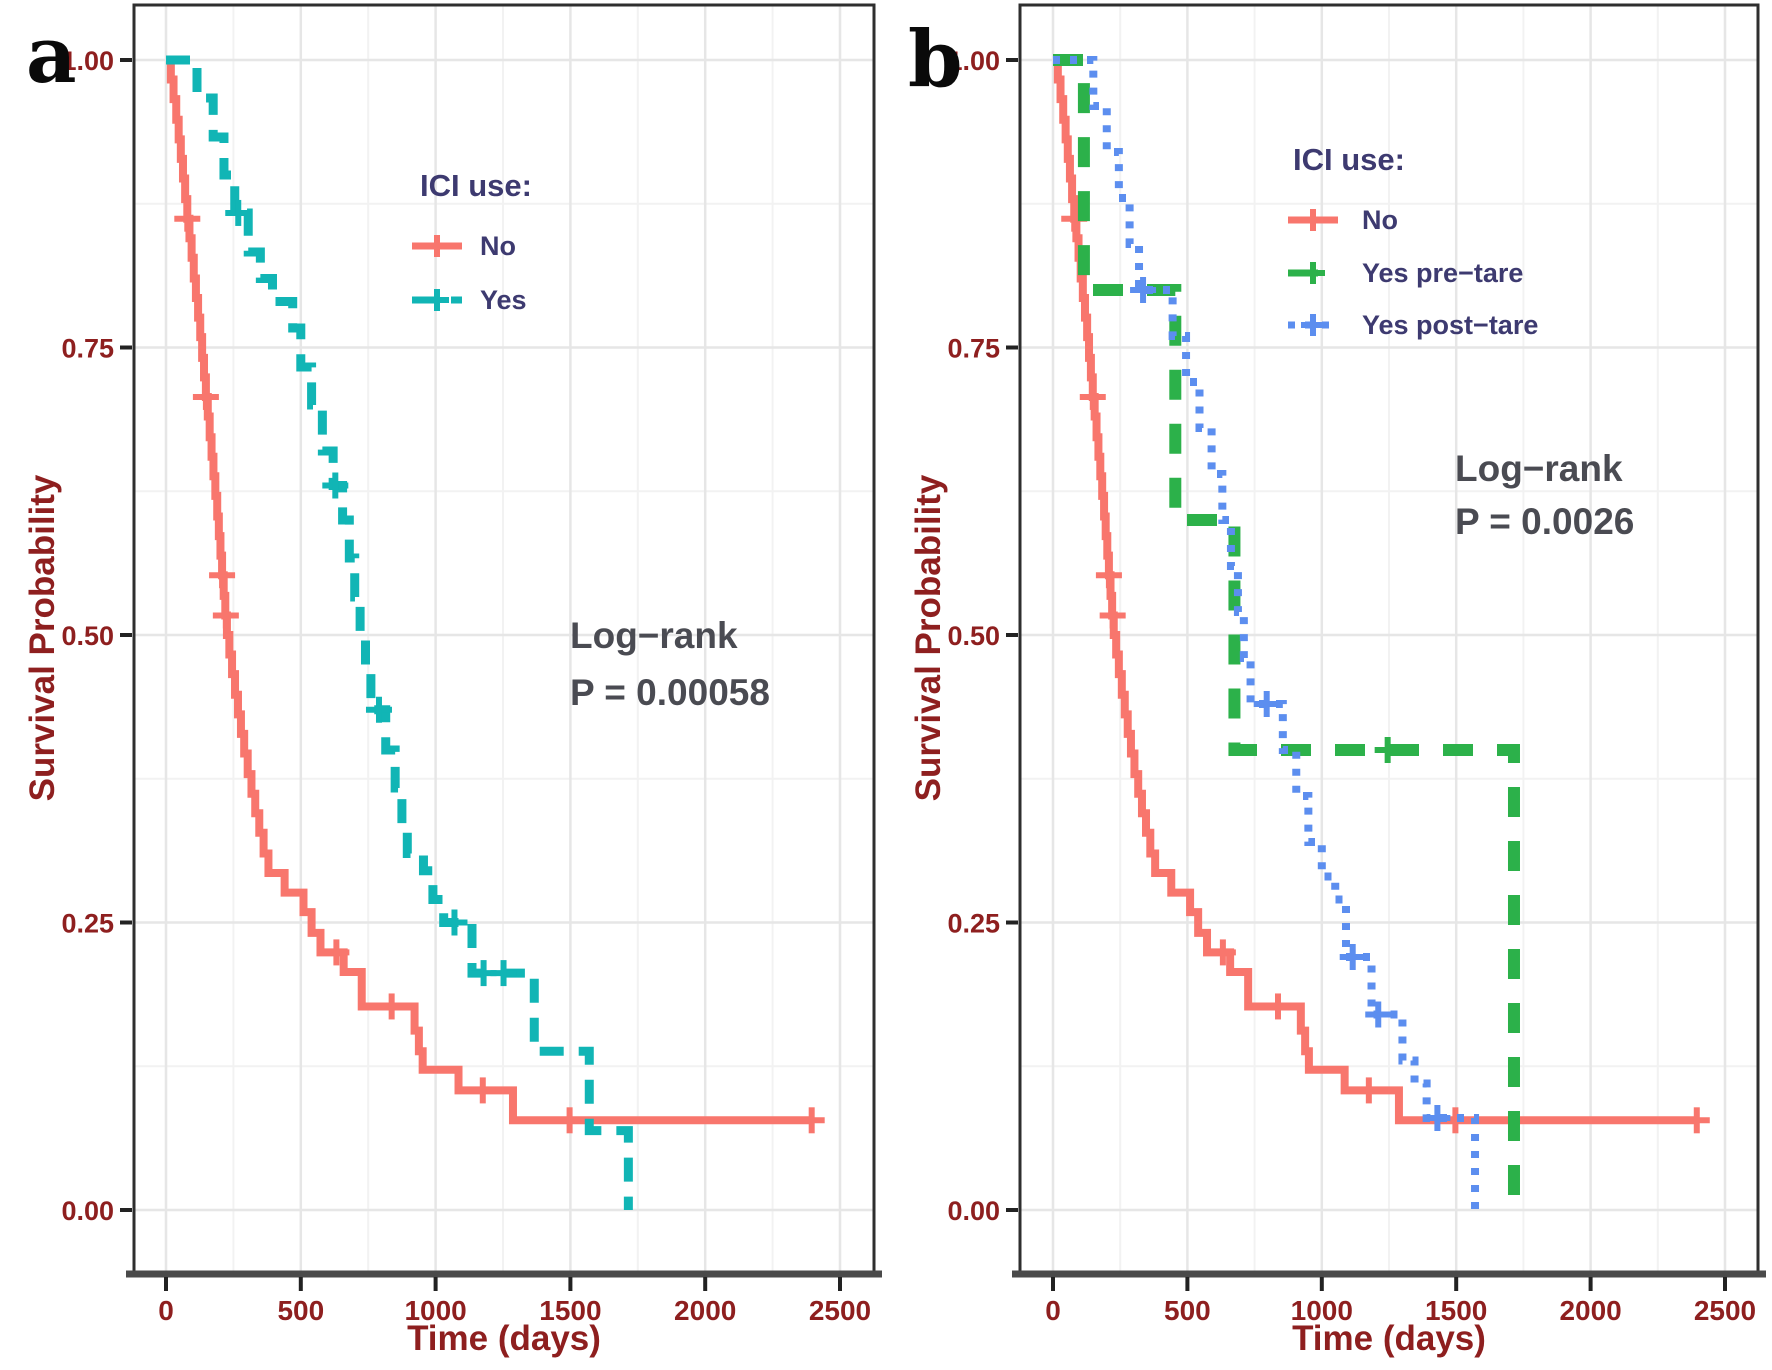  What do you see at coordinates (1442, 273) in the screenshot?
I see `panel-b-legend-label-yes-pre-tare: Yes pre−tare` at bounding box center [1442, 273].